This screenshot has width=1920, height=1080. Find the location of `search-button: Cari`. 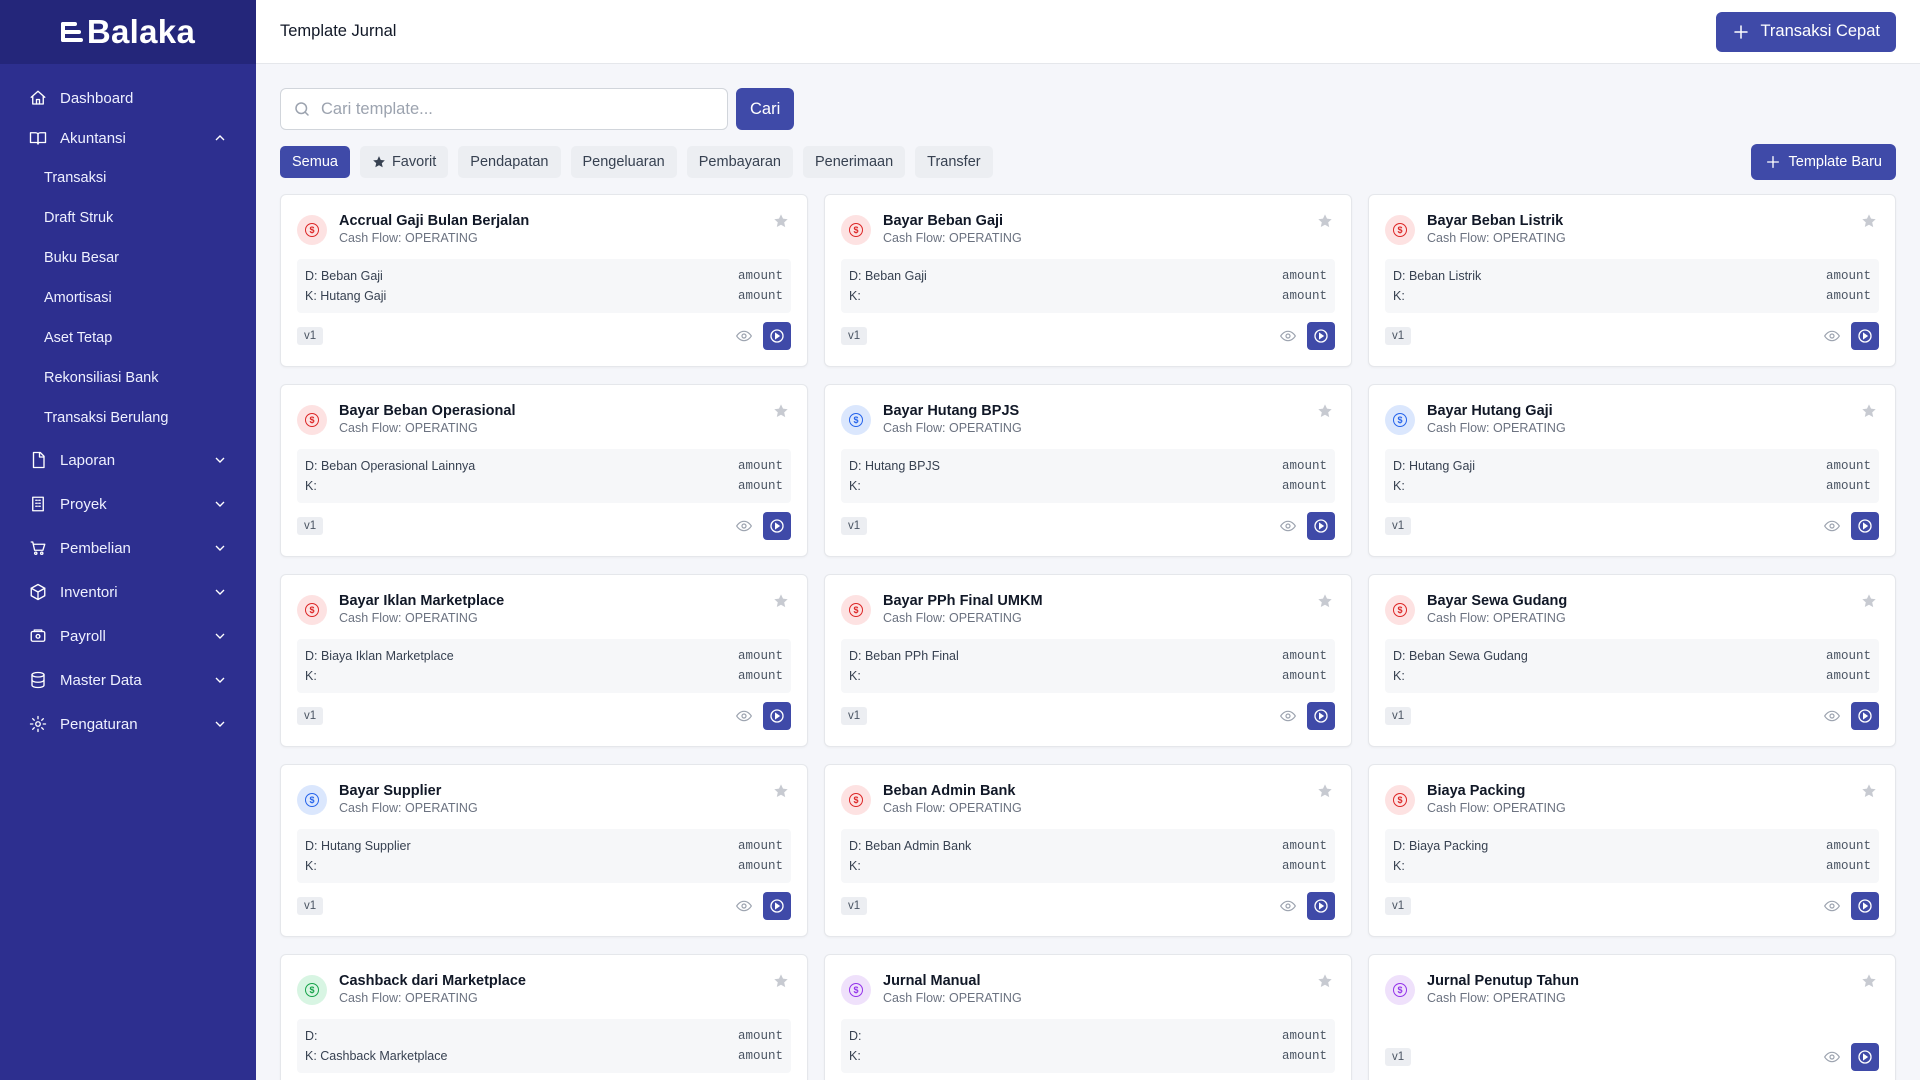

search-button: Cari is located at coordinates (765, 109).